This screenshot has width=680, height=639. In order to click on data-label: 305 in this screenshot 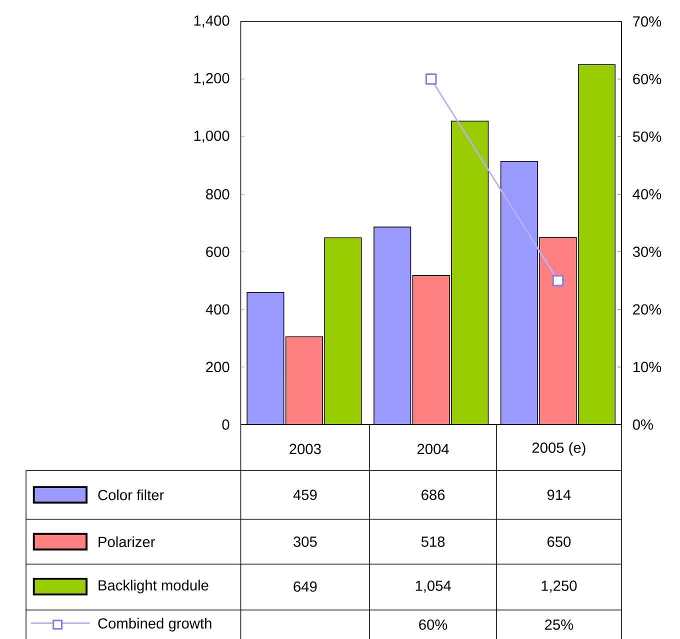, I will do `click(305, 541)`.